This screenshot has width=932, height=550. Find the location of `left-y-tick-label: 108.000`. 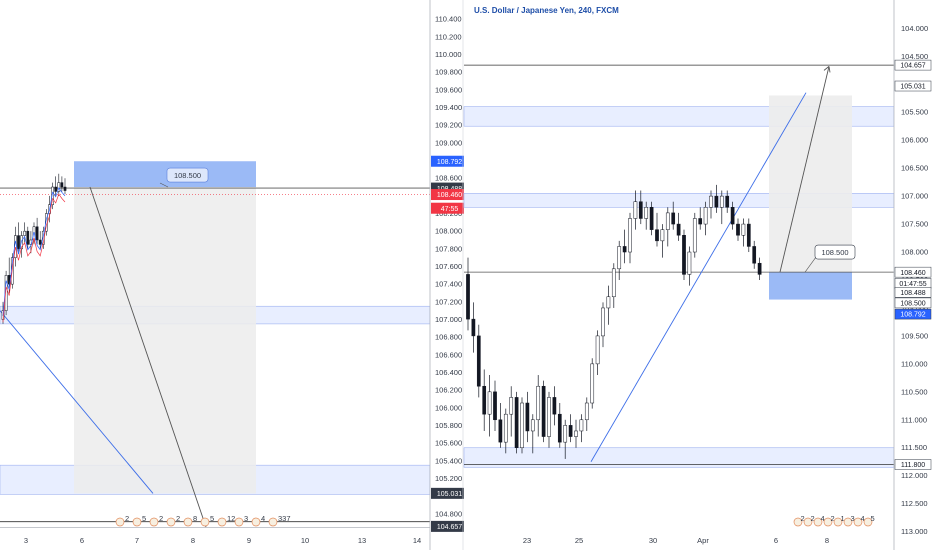

left-y-tick-label: 108.000 is located at coordinates (448, 231).